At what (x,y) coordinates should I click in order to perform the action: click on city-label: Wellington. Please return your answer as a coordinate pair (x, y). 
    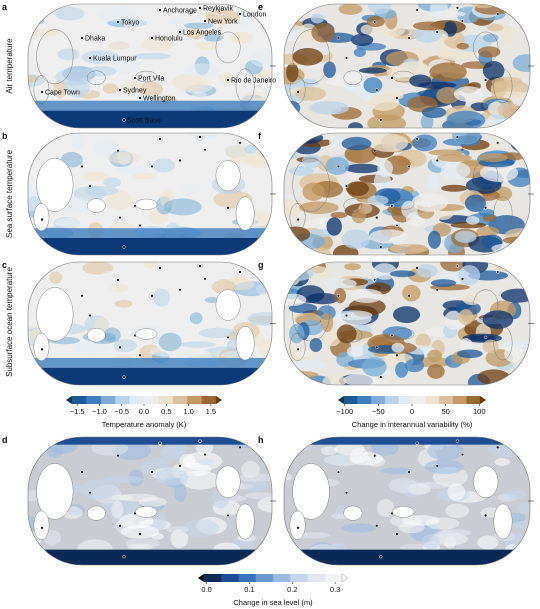
    Looking at the image, I should click on (159, 99).